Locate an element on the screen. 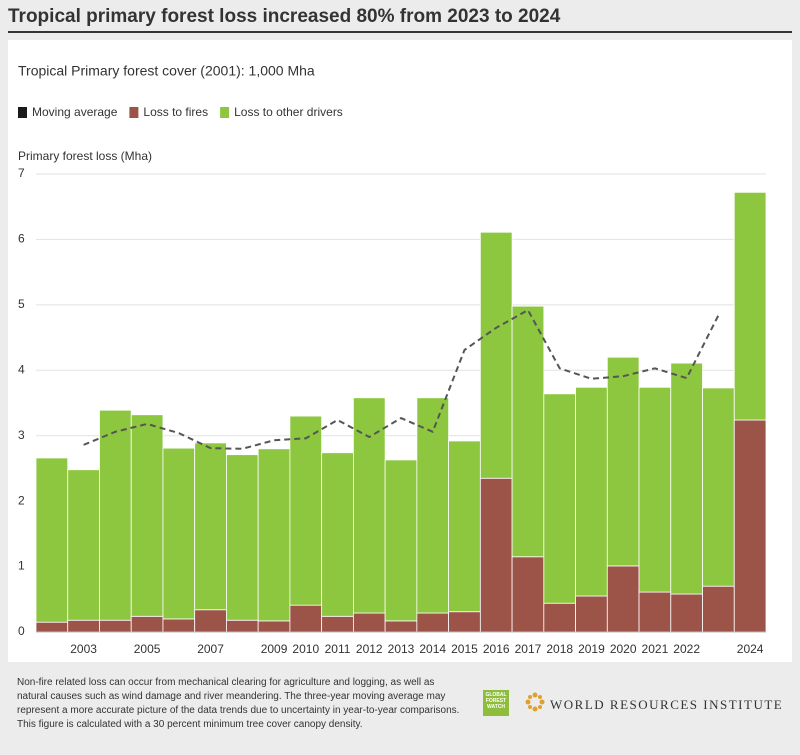  y-tick-label: 0 is located at coordinates (21, 631).